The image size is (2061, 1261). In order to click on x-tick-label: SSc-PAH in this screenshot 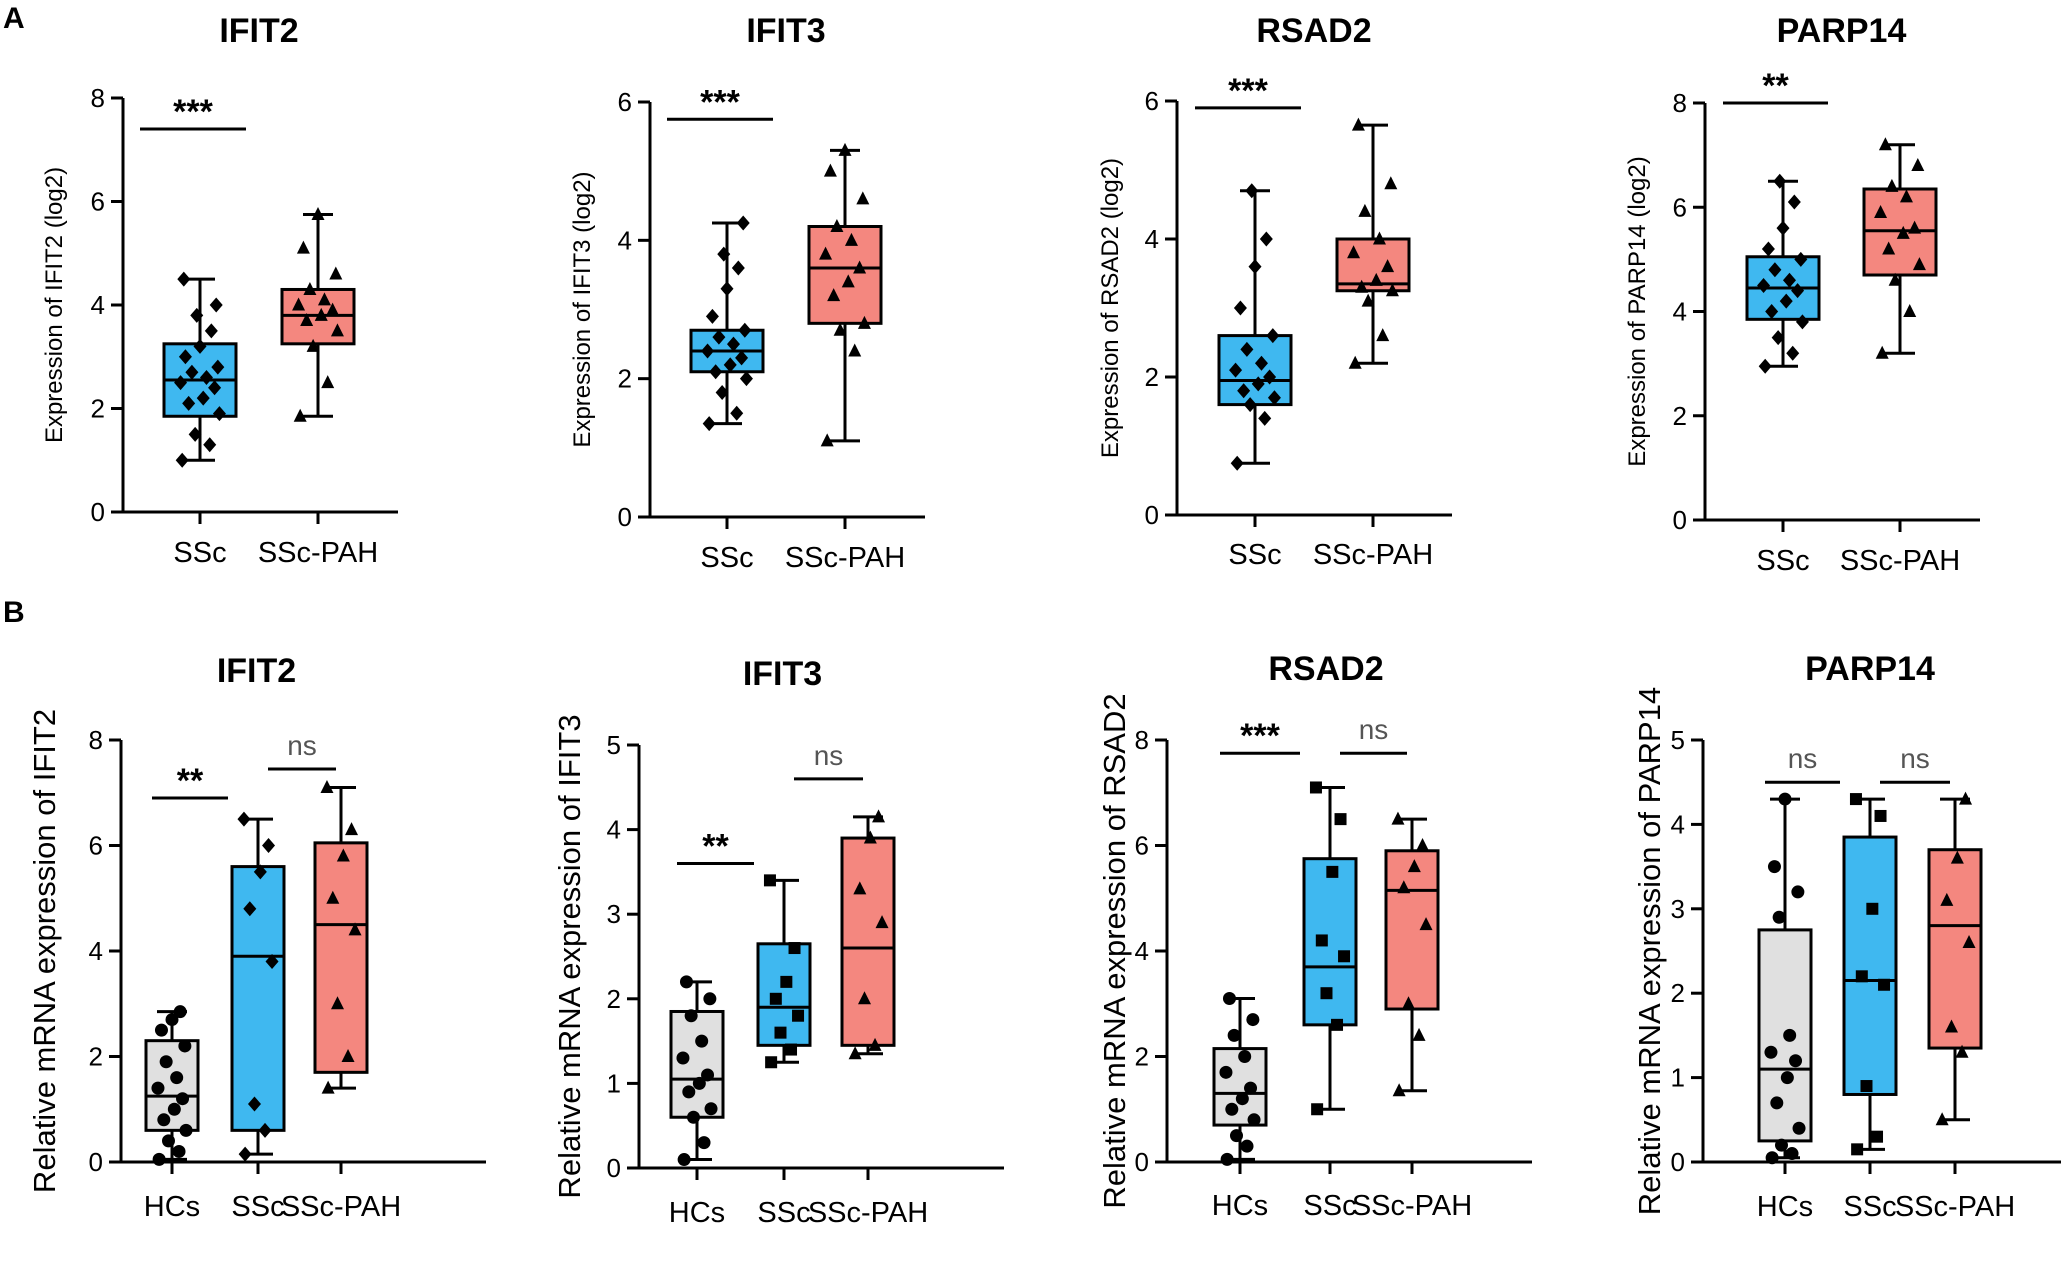, I will do `click(1412, 1206)`.